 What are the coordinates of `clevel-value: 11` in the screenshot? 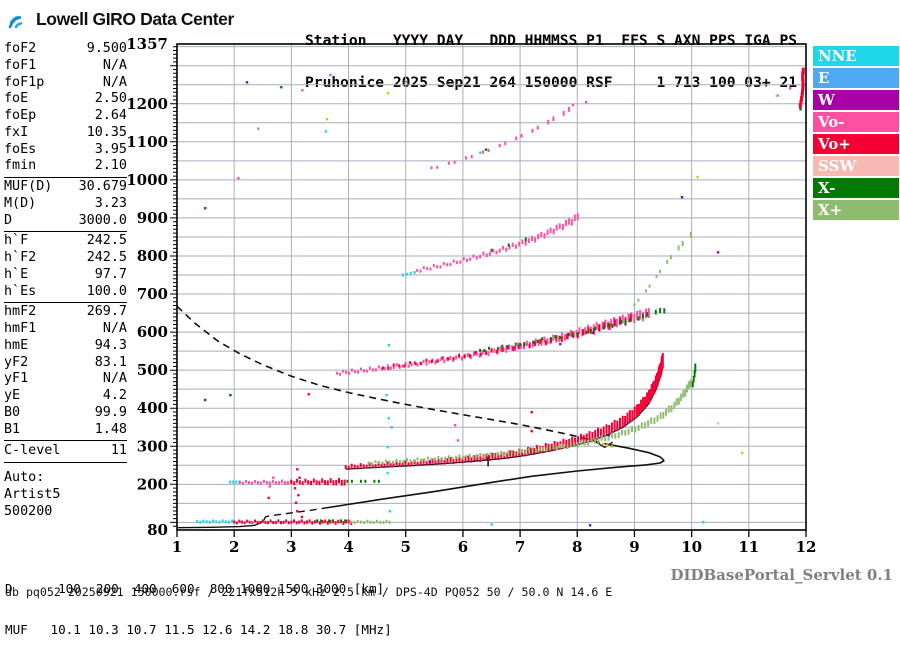 It's located at (118, 451).